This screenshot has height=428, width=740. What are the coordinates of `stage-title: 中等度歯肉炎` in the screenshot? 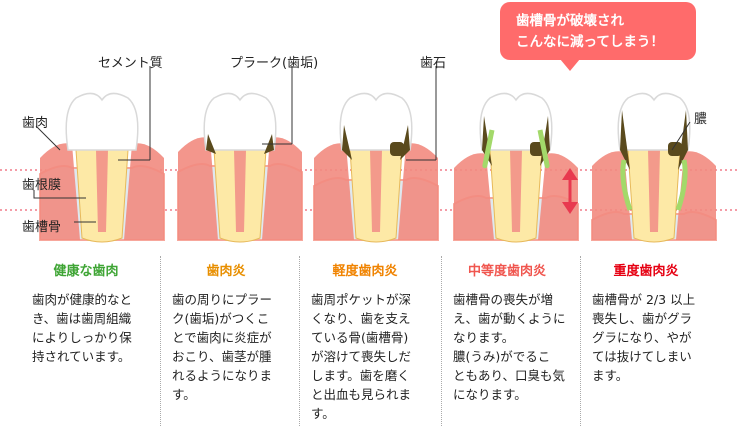 It's located at (506, 271).